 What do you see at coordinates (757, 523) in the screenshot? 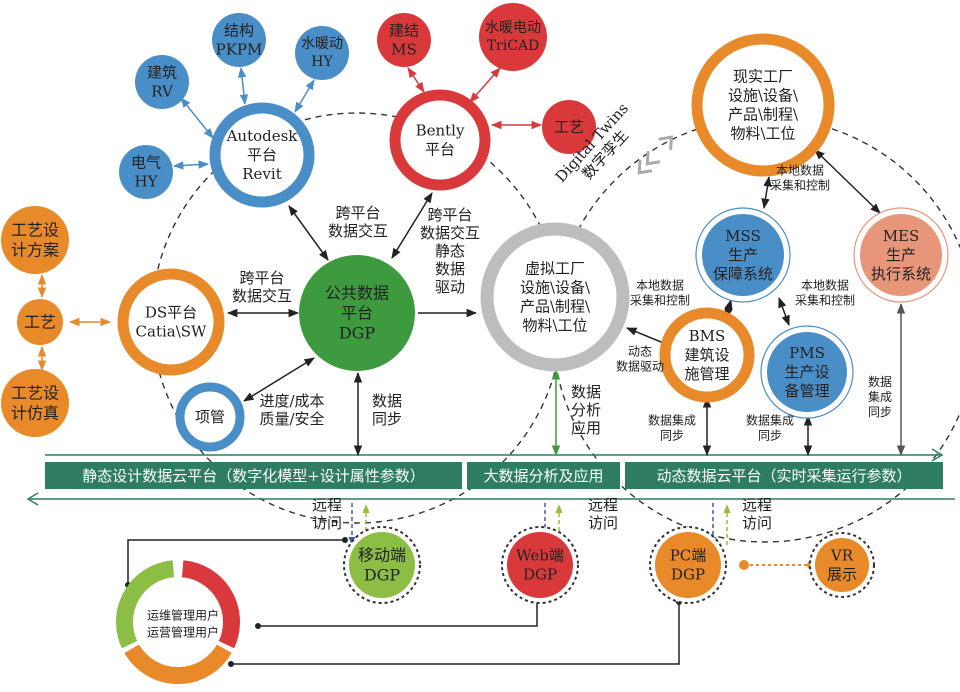
I see `edge-label-remote3: 访问` at bounding box center [757, 523].